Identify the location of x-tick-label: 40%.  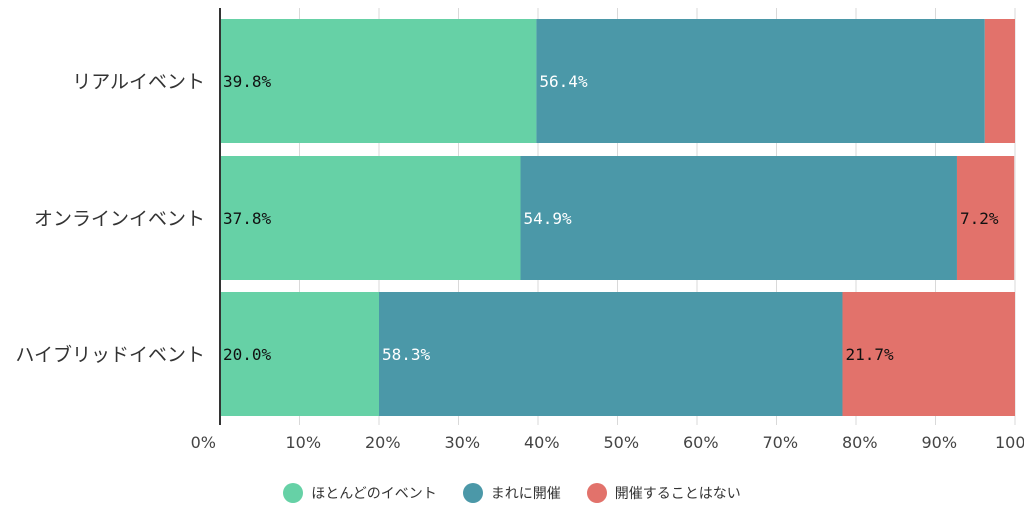
(542, 442).